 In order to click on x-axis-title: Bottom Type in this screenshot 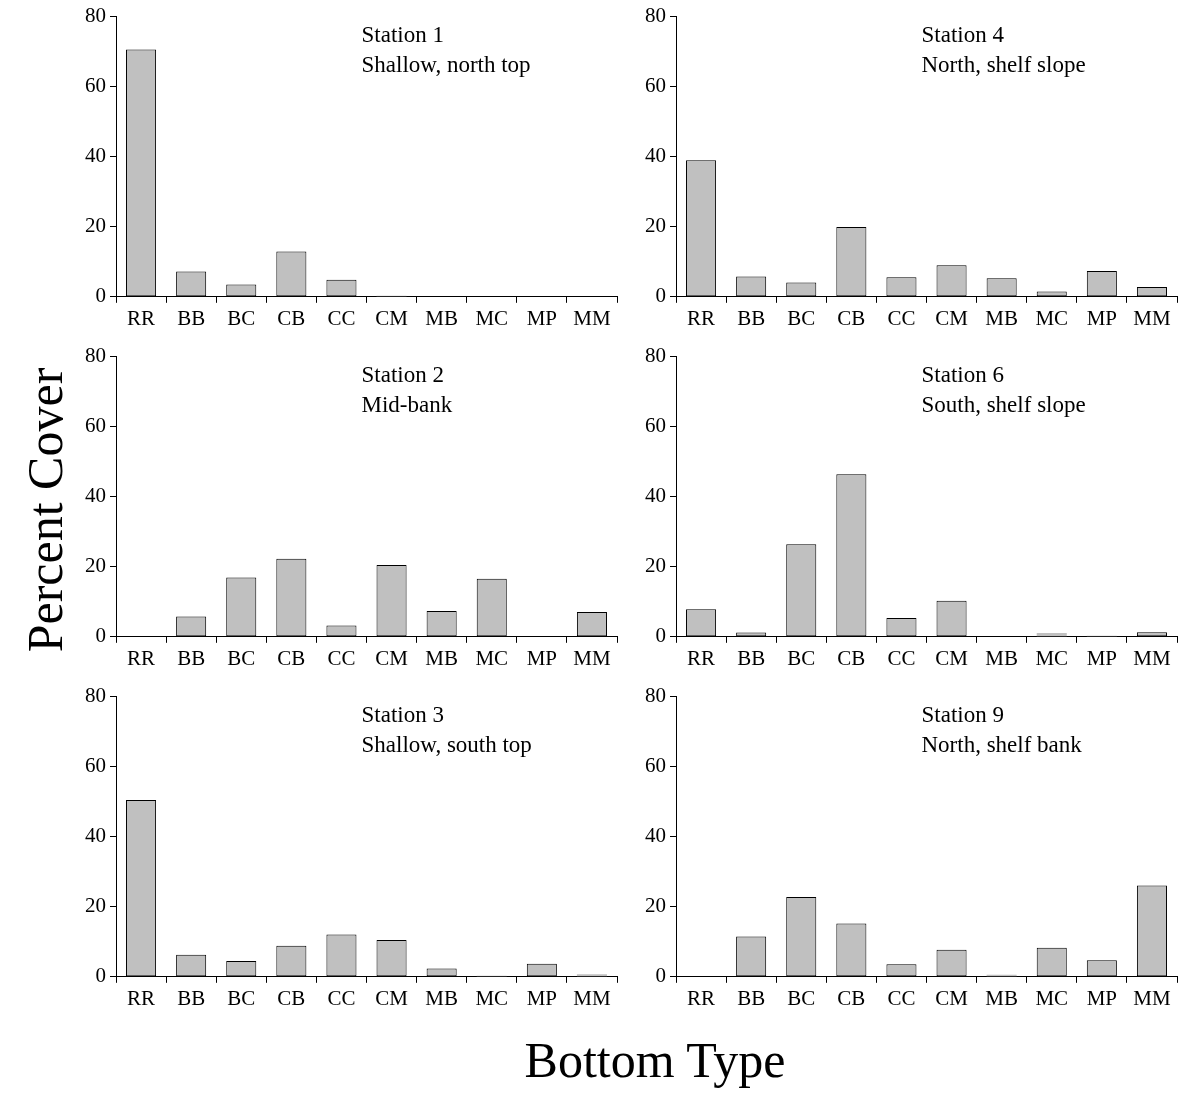, I will do `click(655, 1060)`.